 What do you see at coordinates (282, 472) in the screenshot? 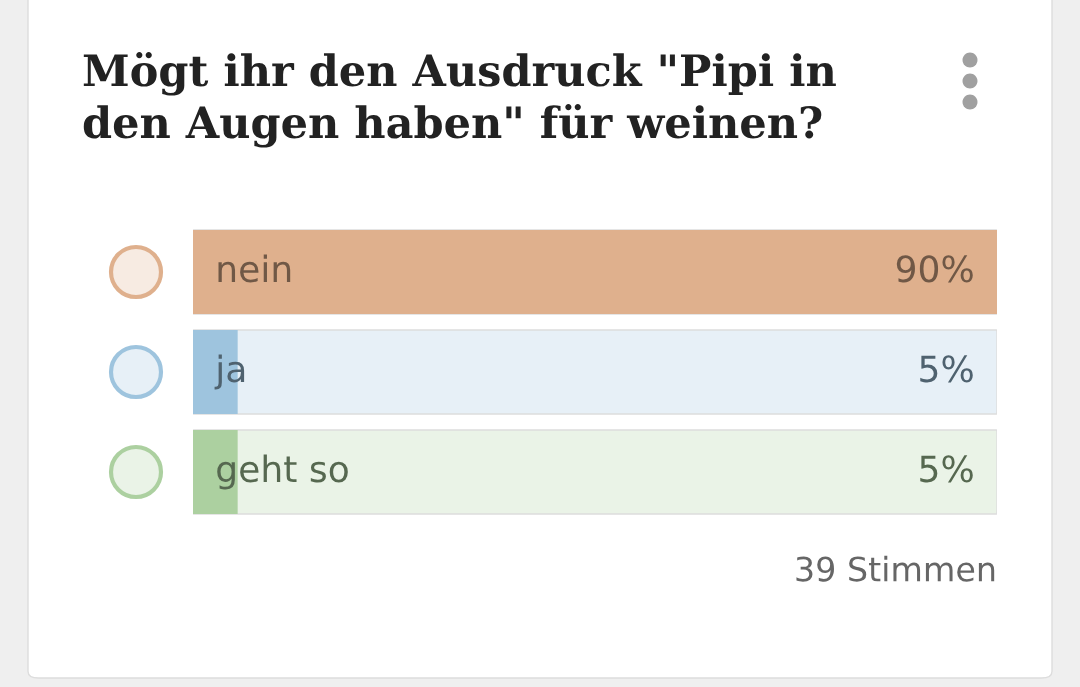
I see `y-tick-label: geht so` at bounding box center [282, 472].